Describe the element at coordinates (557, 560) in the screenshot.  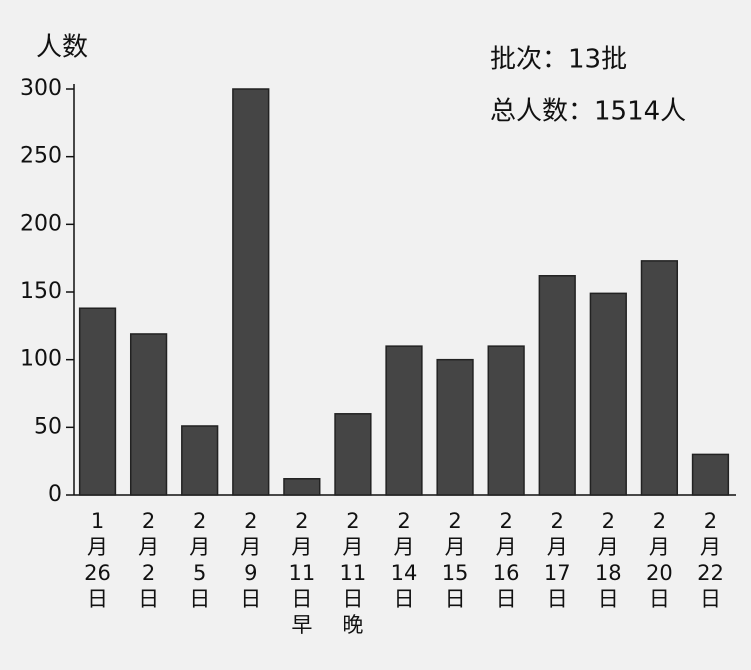
I see `x-tick-label: 2月17日` at that location.